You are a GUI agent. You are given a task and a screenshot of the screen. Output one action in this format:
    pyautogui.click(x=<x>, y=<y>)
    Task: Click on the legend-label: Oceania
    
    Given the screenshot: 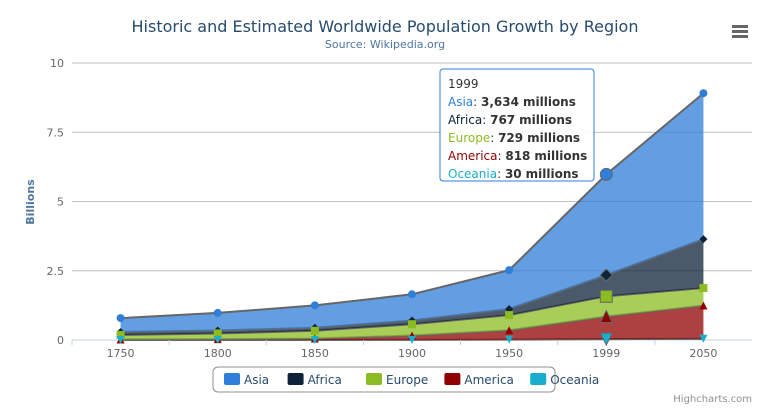 What is the action you would take?
    pyautogui.click(x=574, y=380)
    